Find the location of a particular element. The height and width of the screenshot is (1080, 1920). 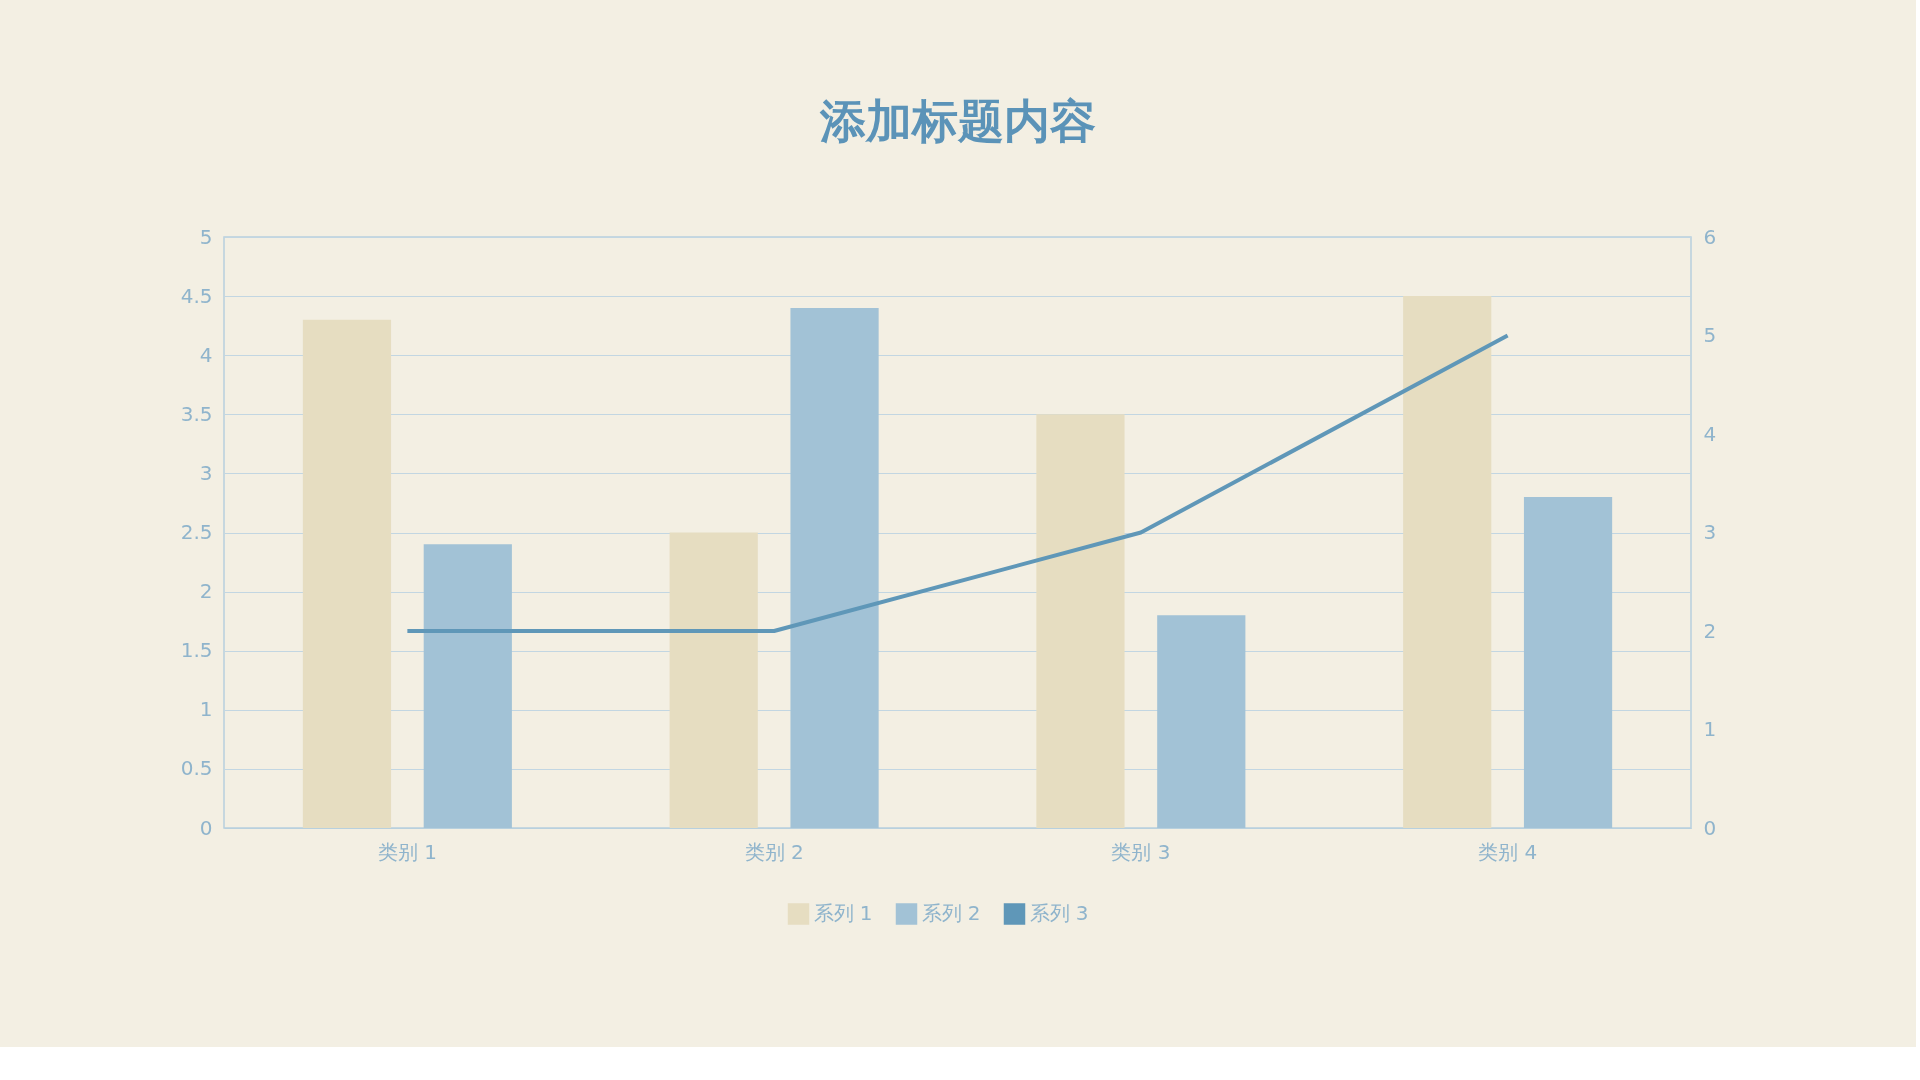

y2-tick-label: 4 is located at coordinates (1710, 433).